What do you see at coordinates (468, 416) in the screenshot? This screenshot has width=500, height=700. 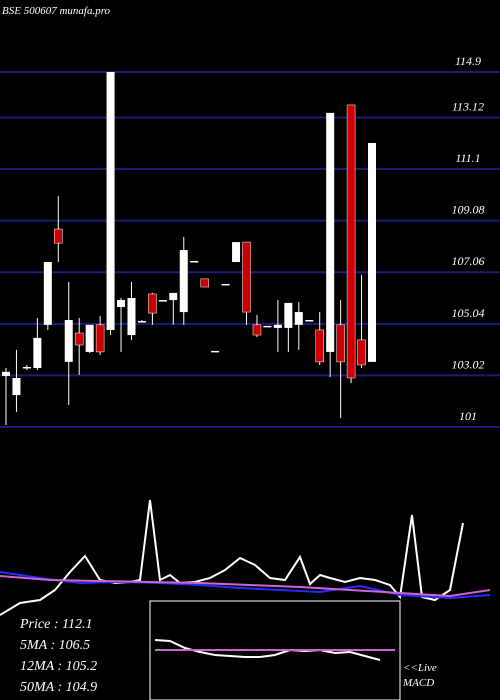 I see `y-tick-label: 101` at bounding box center [468, 416].